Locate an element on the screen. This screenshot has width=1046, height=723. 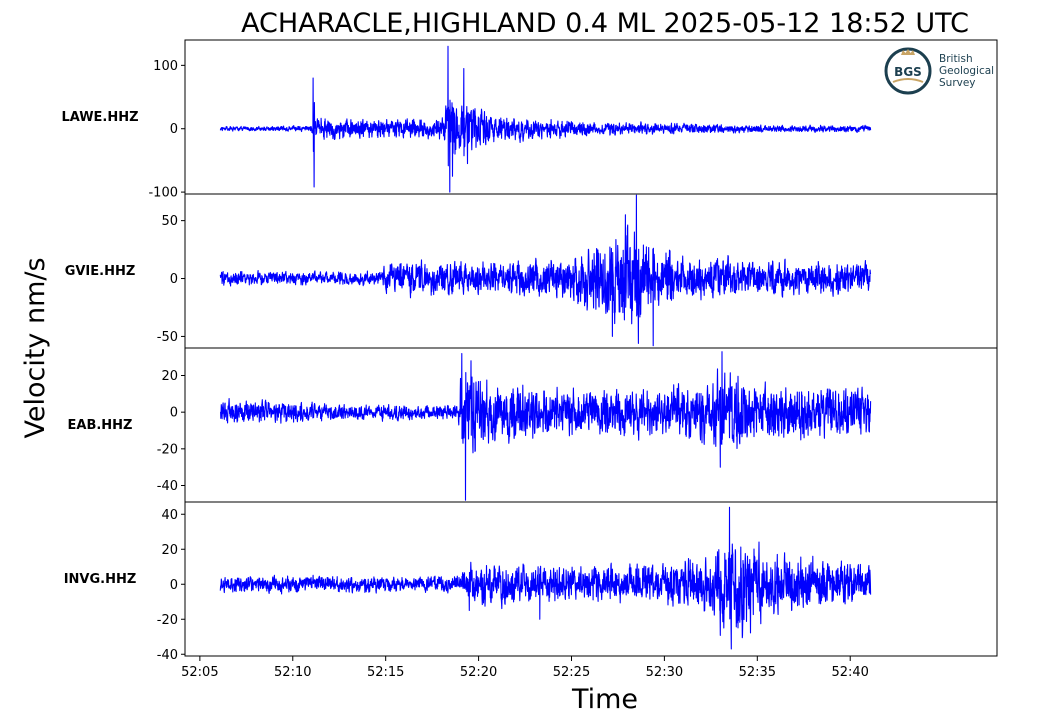
station-label: INVG.HHZ is located at coordinates (100, 579).